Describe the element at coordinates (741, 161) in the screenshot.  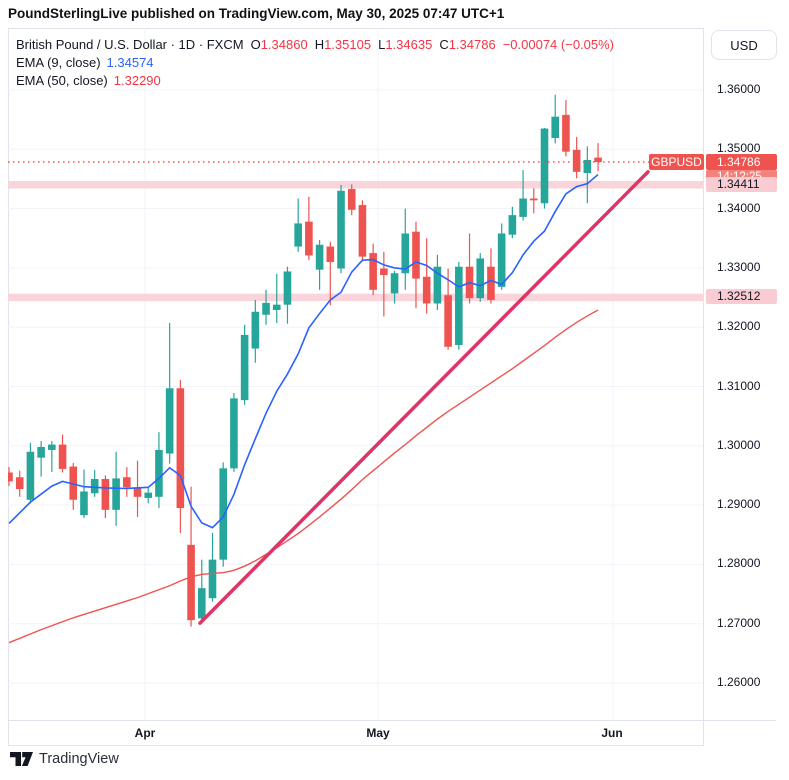
I see `last-price-chip: 1.34786` at that location.